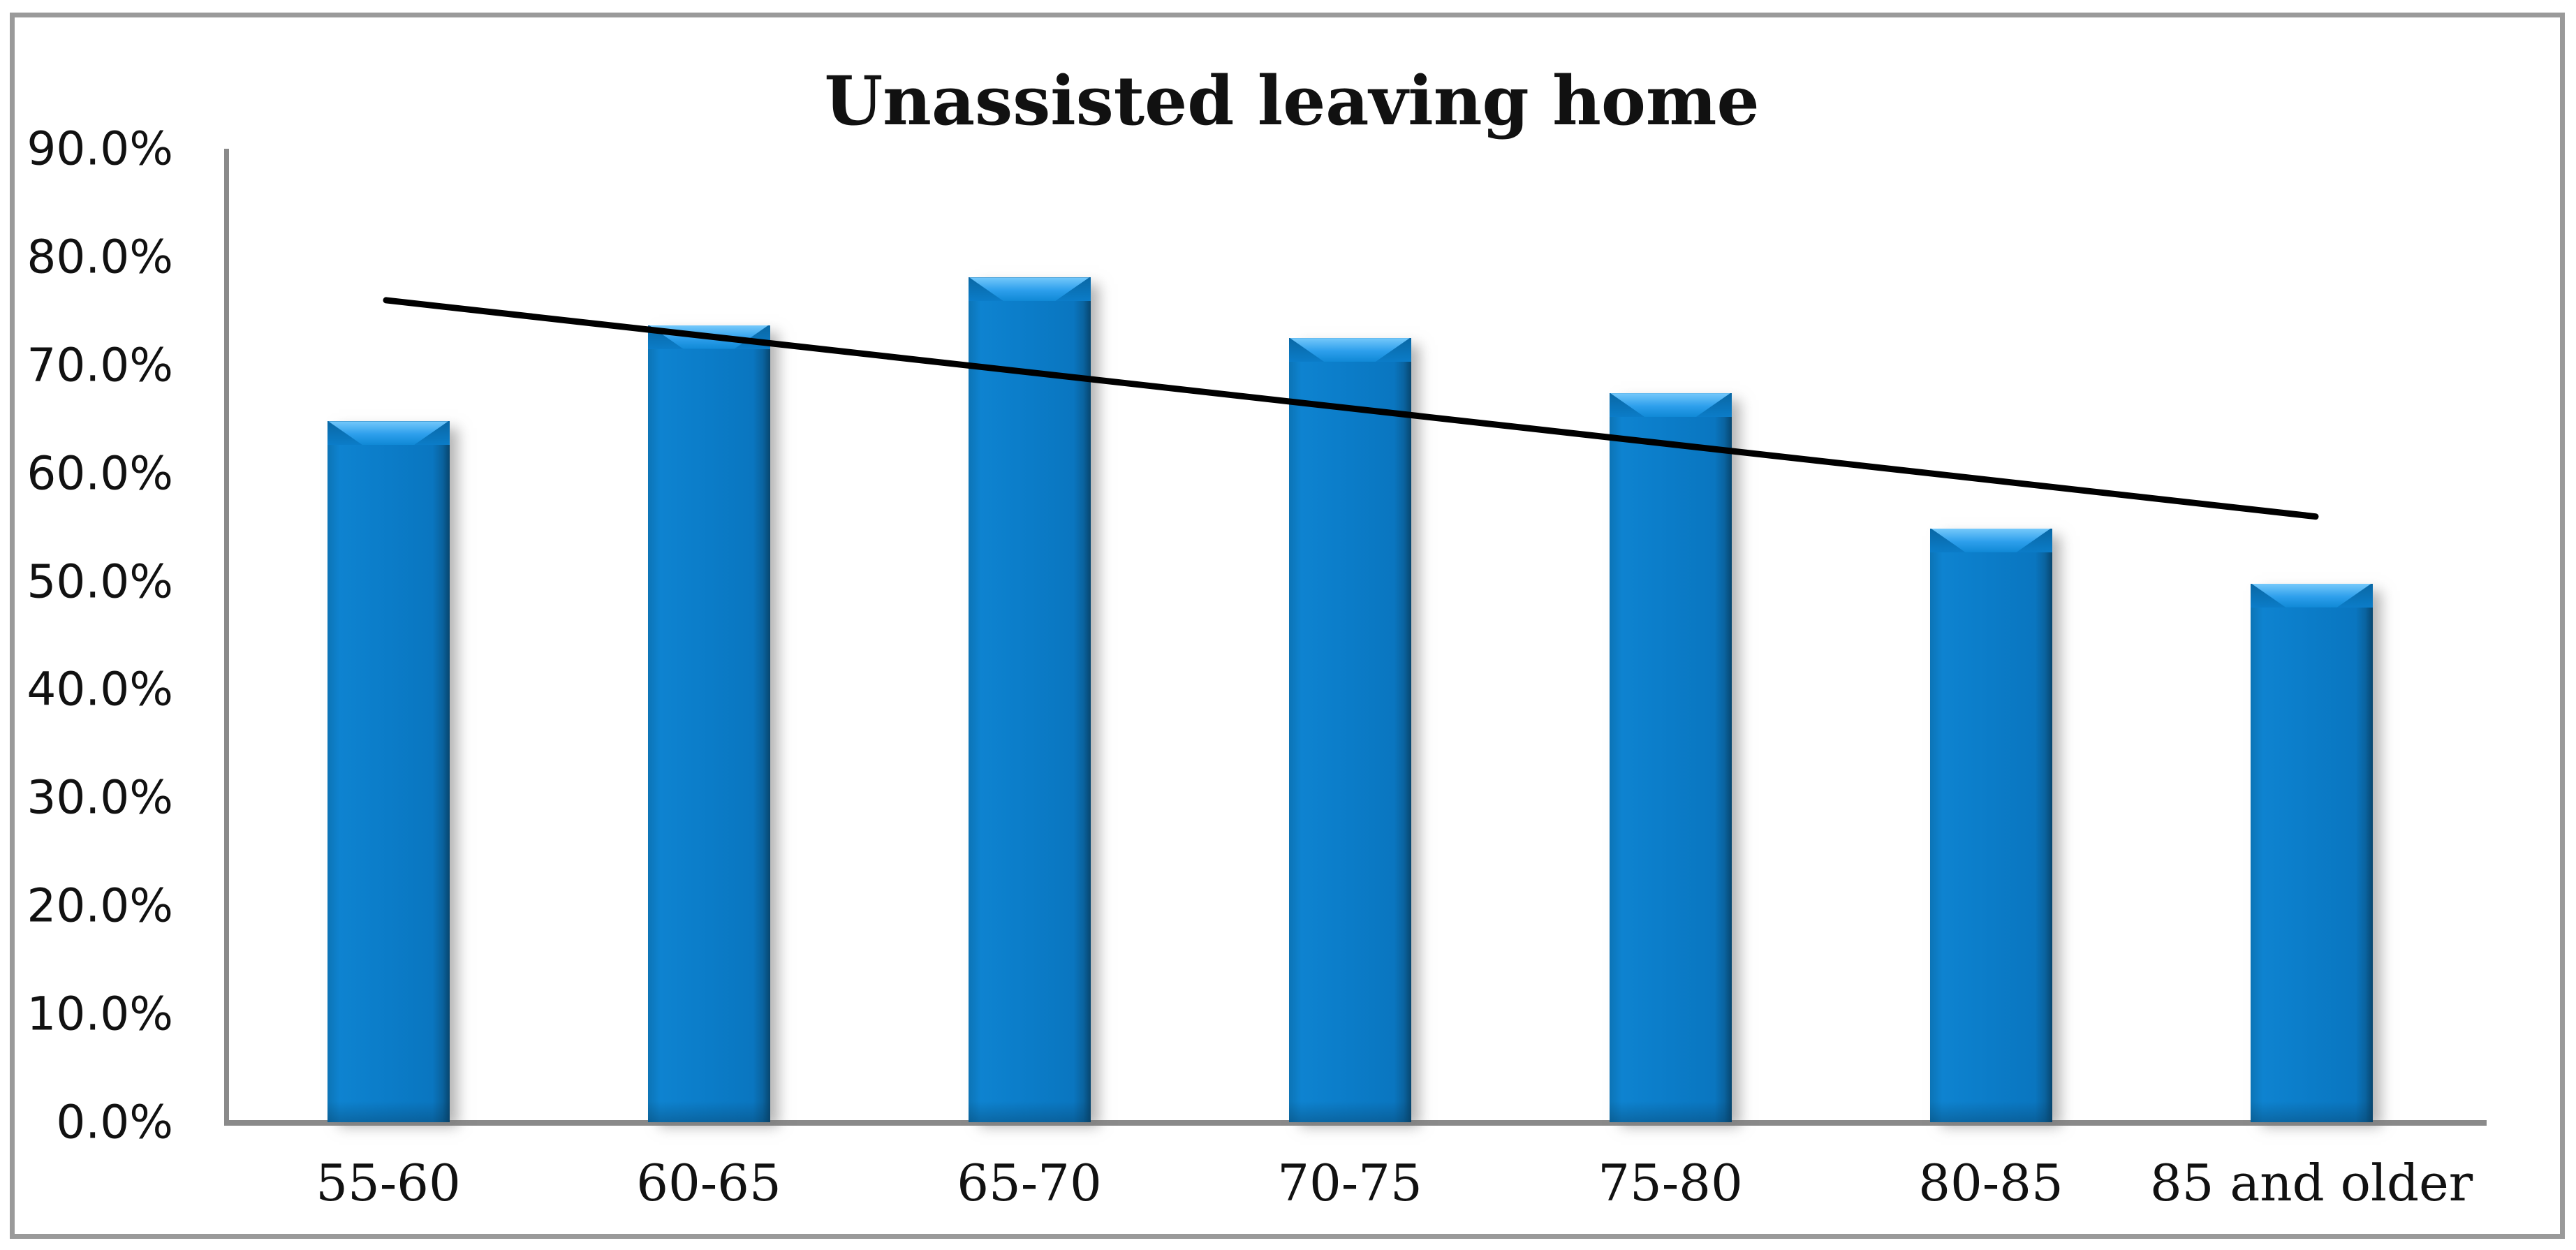 Image resolution: width=2576 pixels, height=1250 pixels. I want to click on y-tick-label: 90.0%, so click(100, 149).